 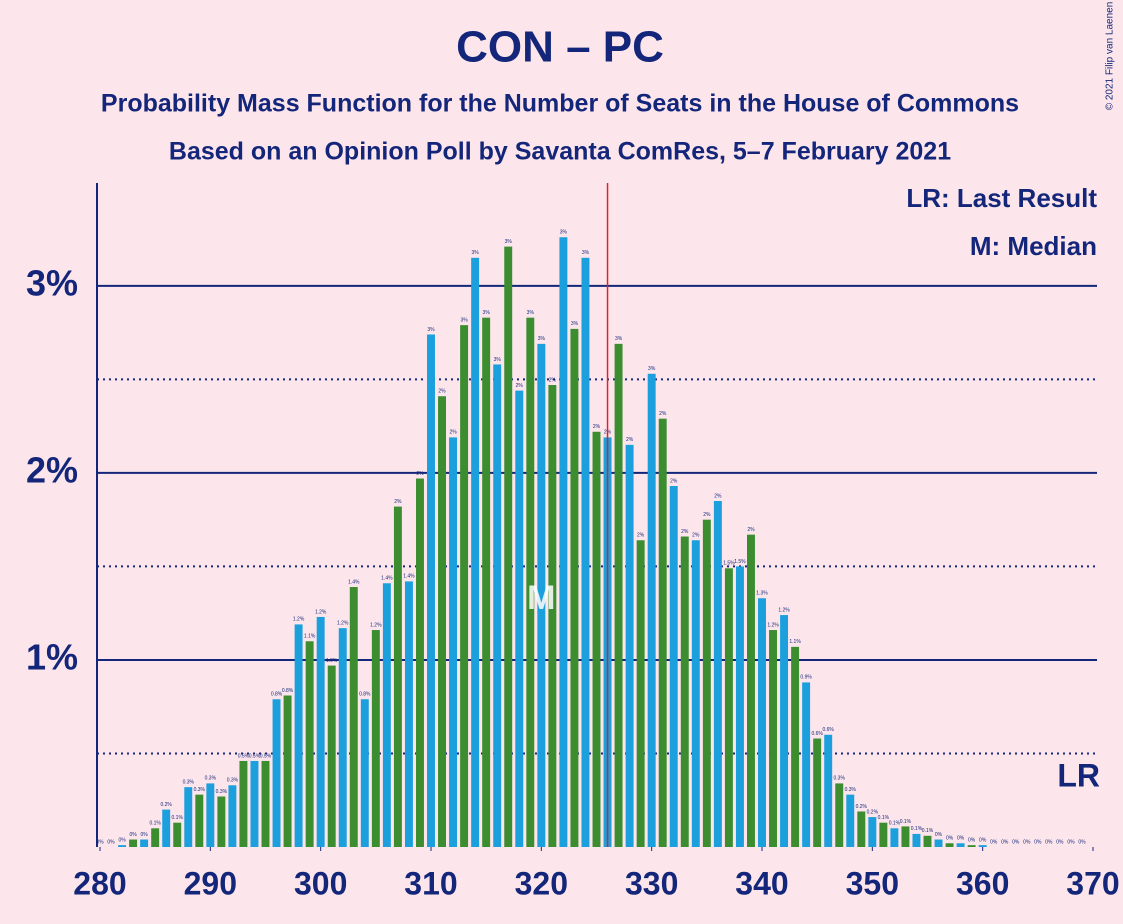 What do you see at coordinates (332, 661) in the screenshot?
I see `data-label: 1.0%` at bounding box center [332, 661].